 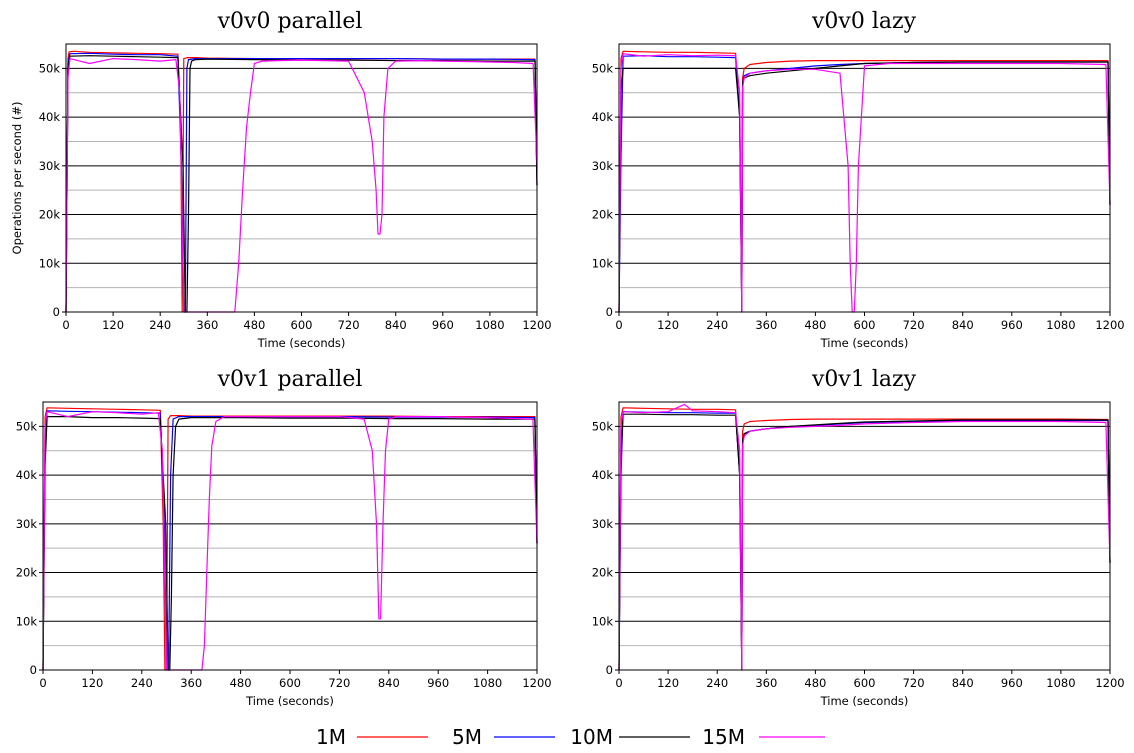 I want to click on series-line-15M, so click(x=301, y=185).